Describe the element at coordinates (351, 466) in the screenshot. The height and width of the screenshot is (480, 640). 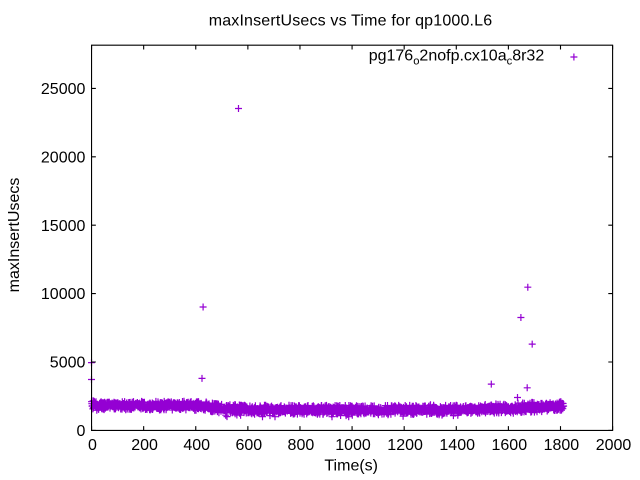
I see `svg-text: Time(s)` at that location.